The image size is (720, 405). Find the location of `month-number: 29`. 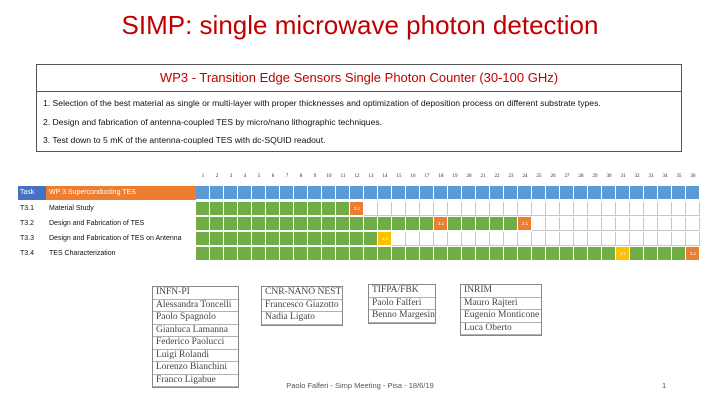

month-number: 29 is located at coordinates (595, 176).